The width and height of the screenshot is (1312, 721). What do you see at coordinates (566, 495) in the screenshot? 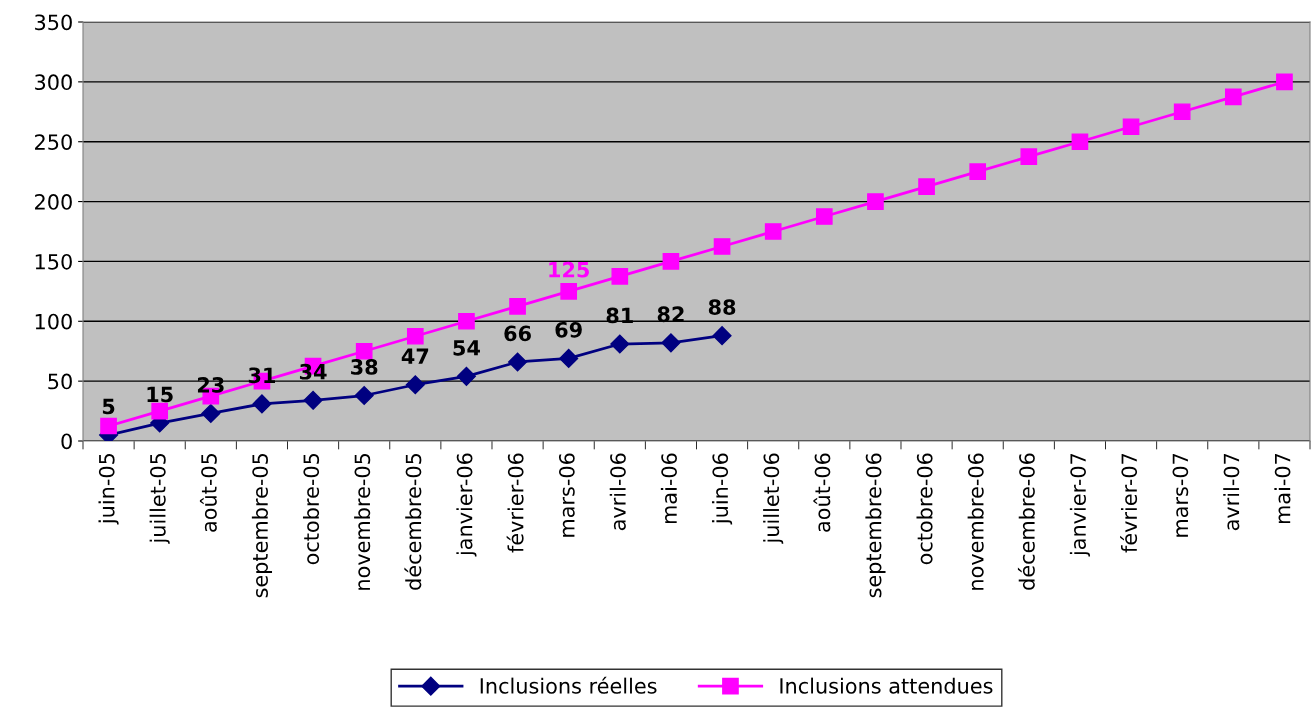
I see `x-tick-label: mars-06` at bounding box center [566, 495].